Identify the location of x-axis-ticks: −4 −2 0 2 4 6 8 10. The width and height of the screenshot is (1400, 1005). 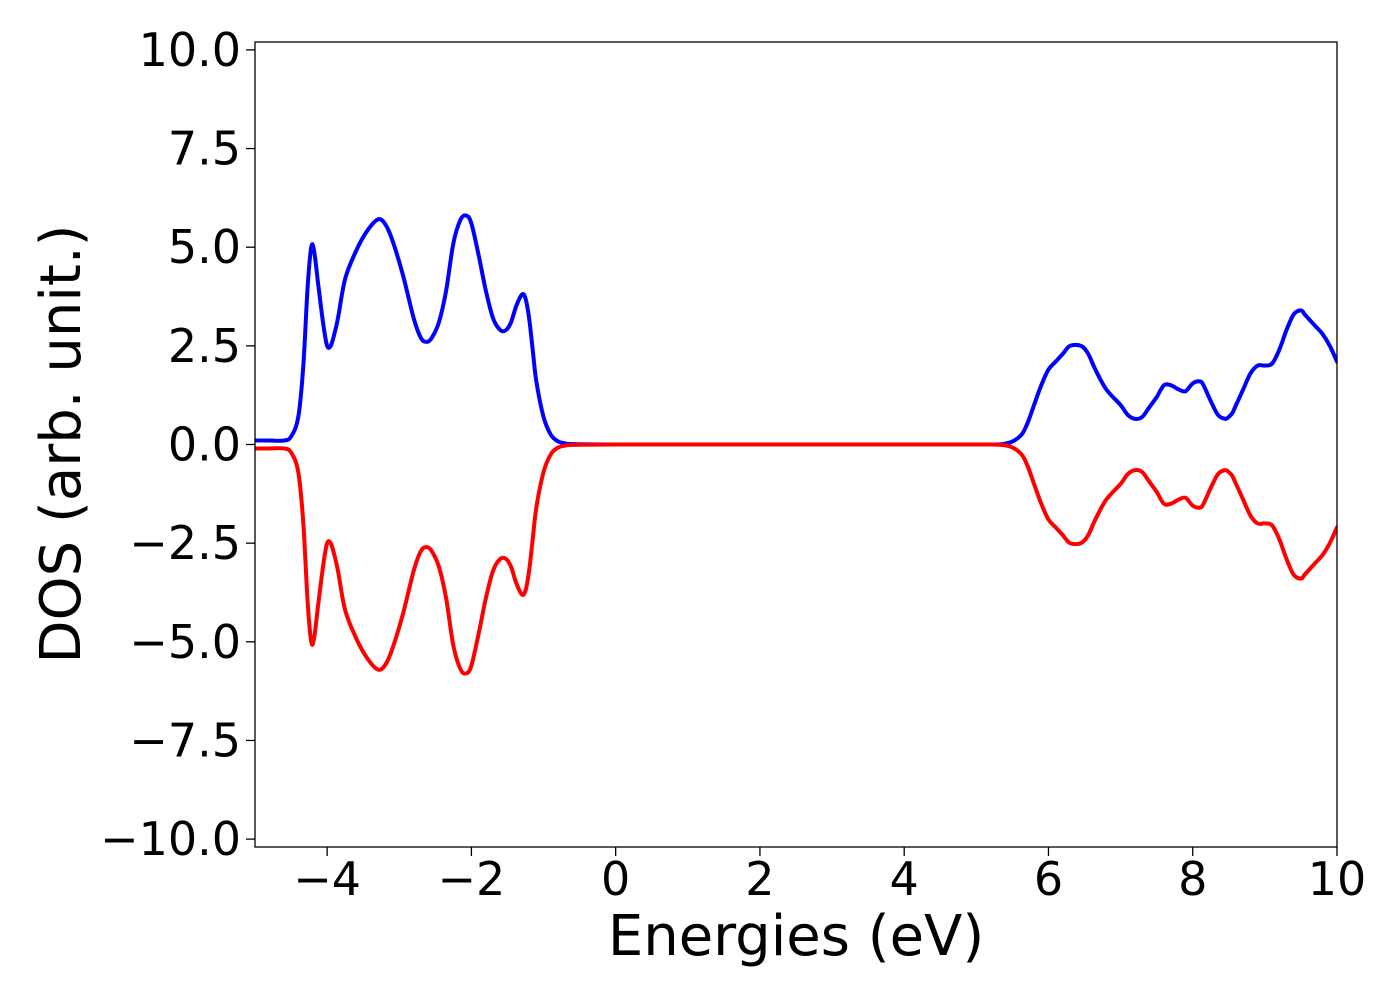
(829, 876).